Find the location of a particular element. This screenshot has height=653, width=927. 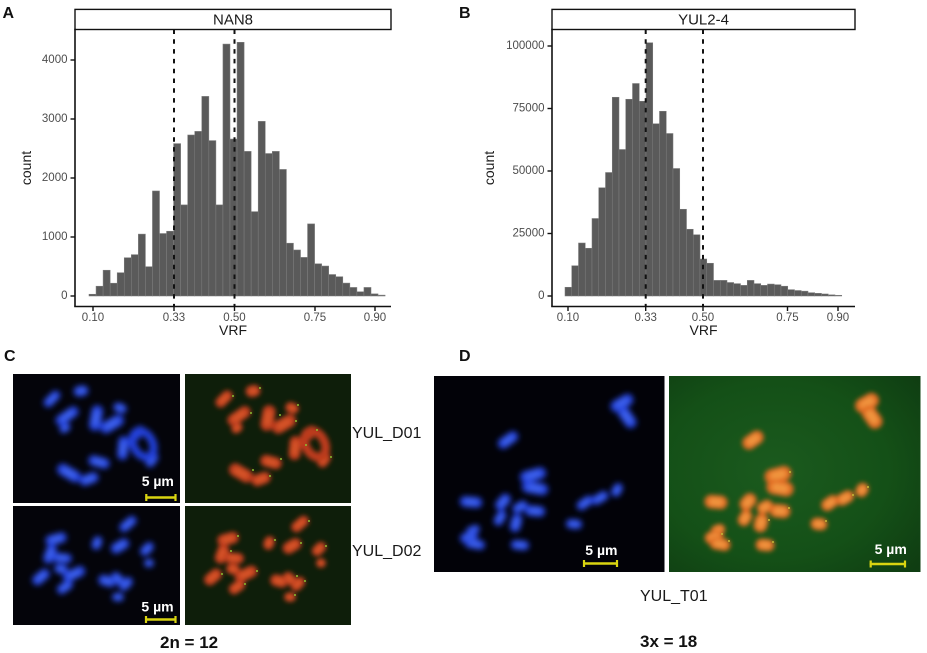

svg-text: 3000 is located at coordinates (55, 119).